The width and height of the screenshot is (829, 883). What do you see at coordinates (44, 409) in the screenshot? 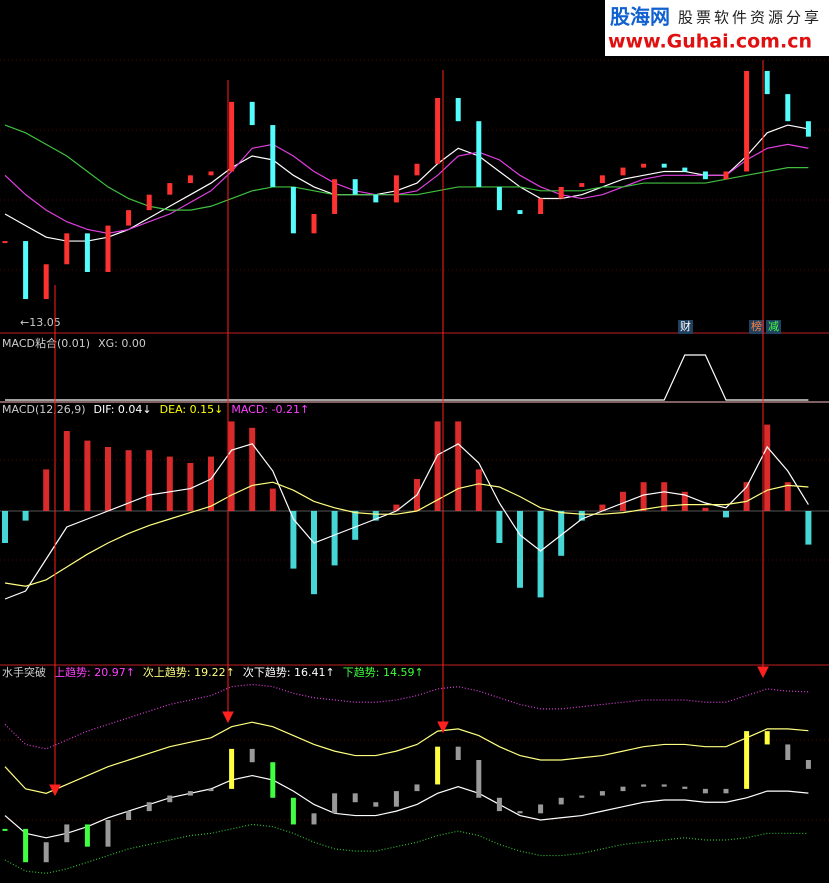
I see `indicator-label: MACD(12,26,9)` at bounding box center [44, 409].